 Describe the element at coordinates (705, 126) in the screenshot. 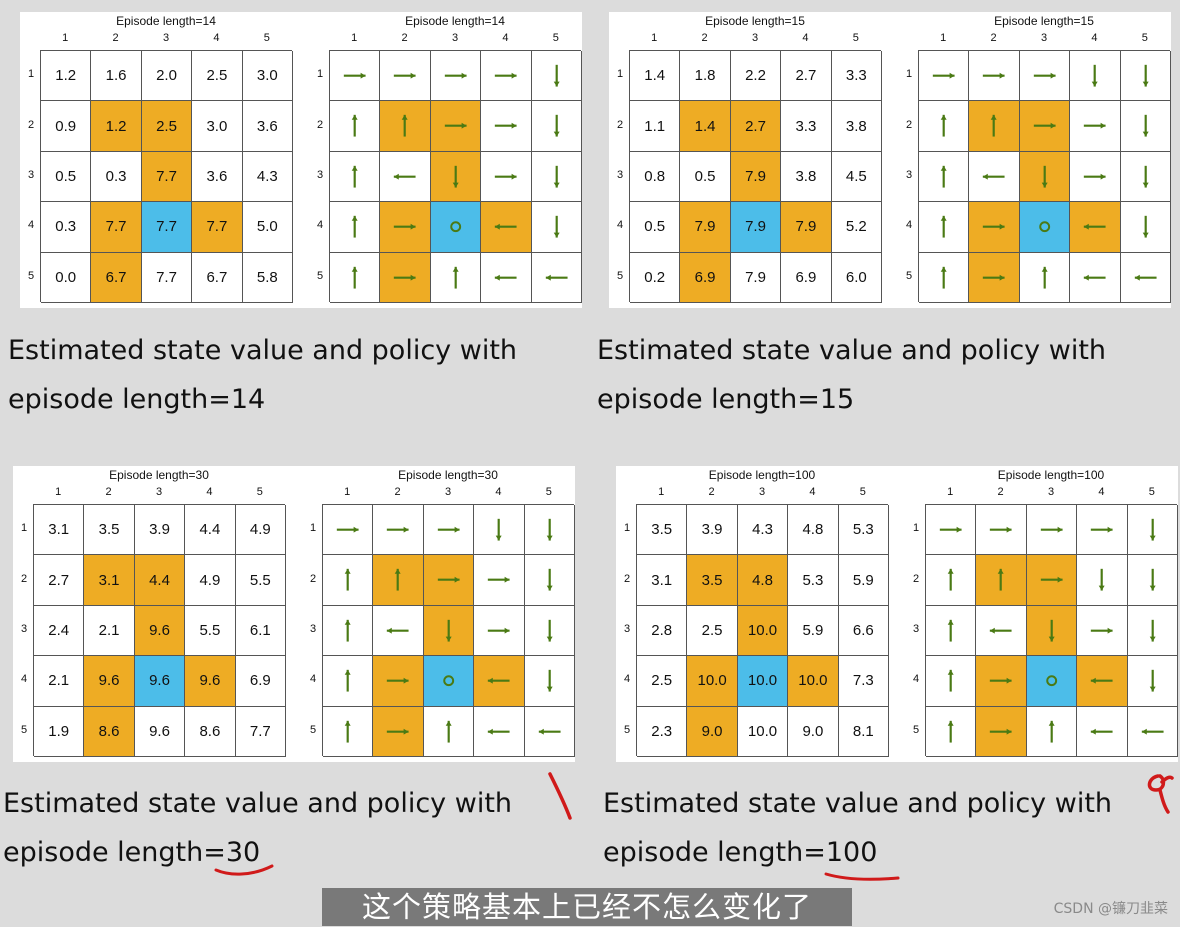

I see `state-value-cell: 1.4` at that location.